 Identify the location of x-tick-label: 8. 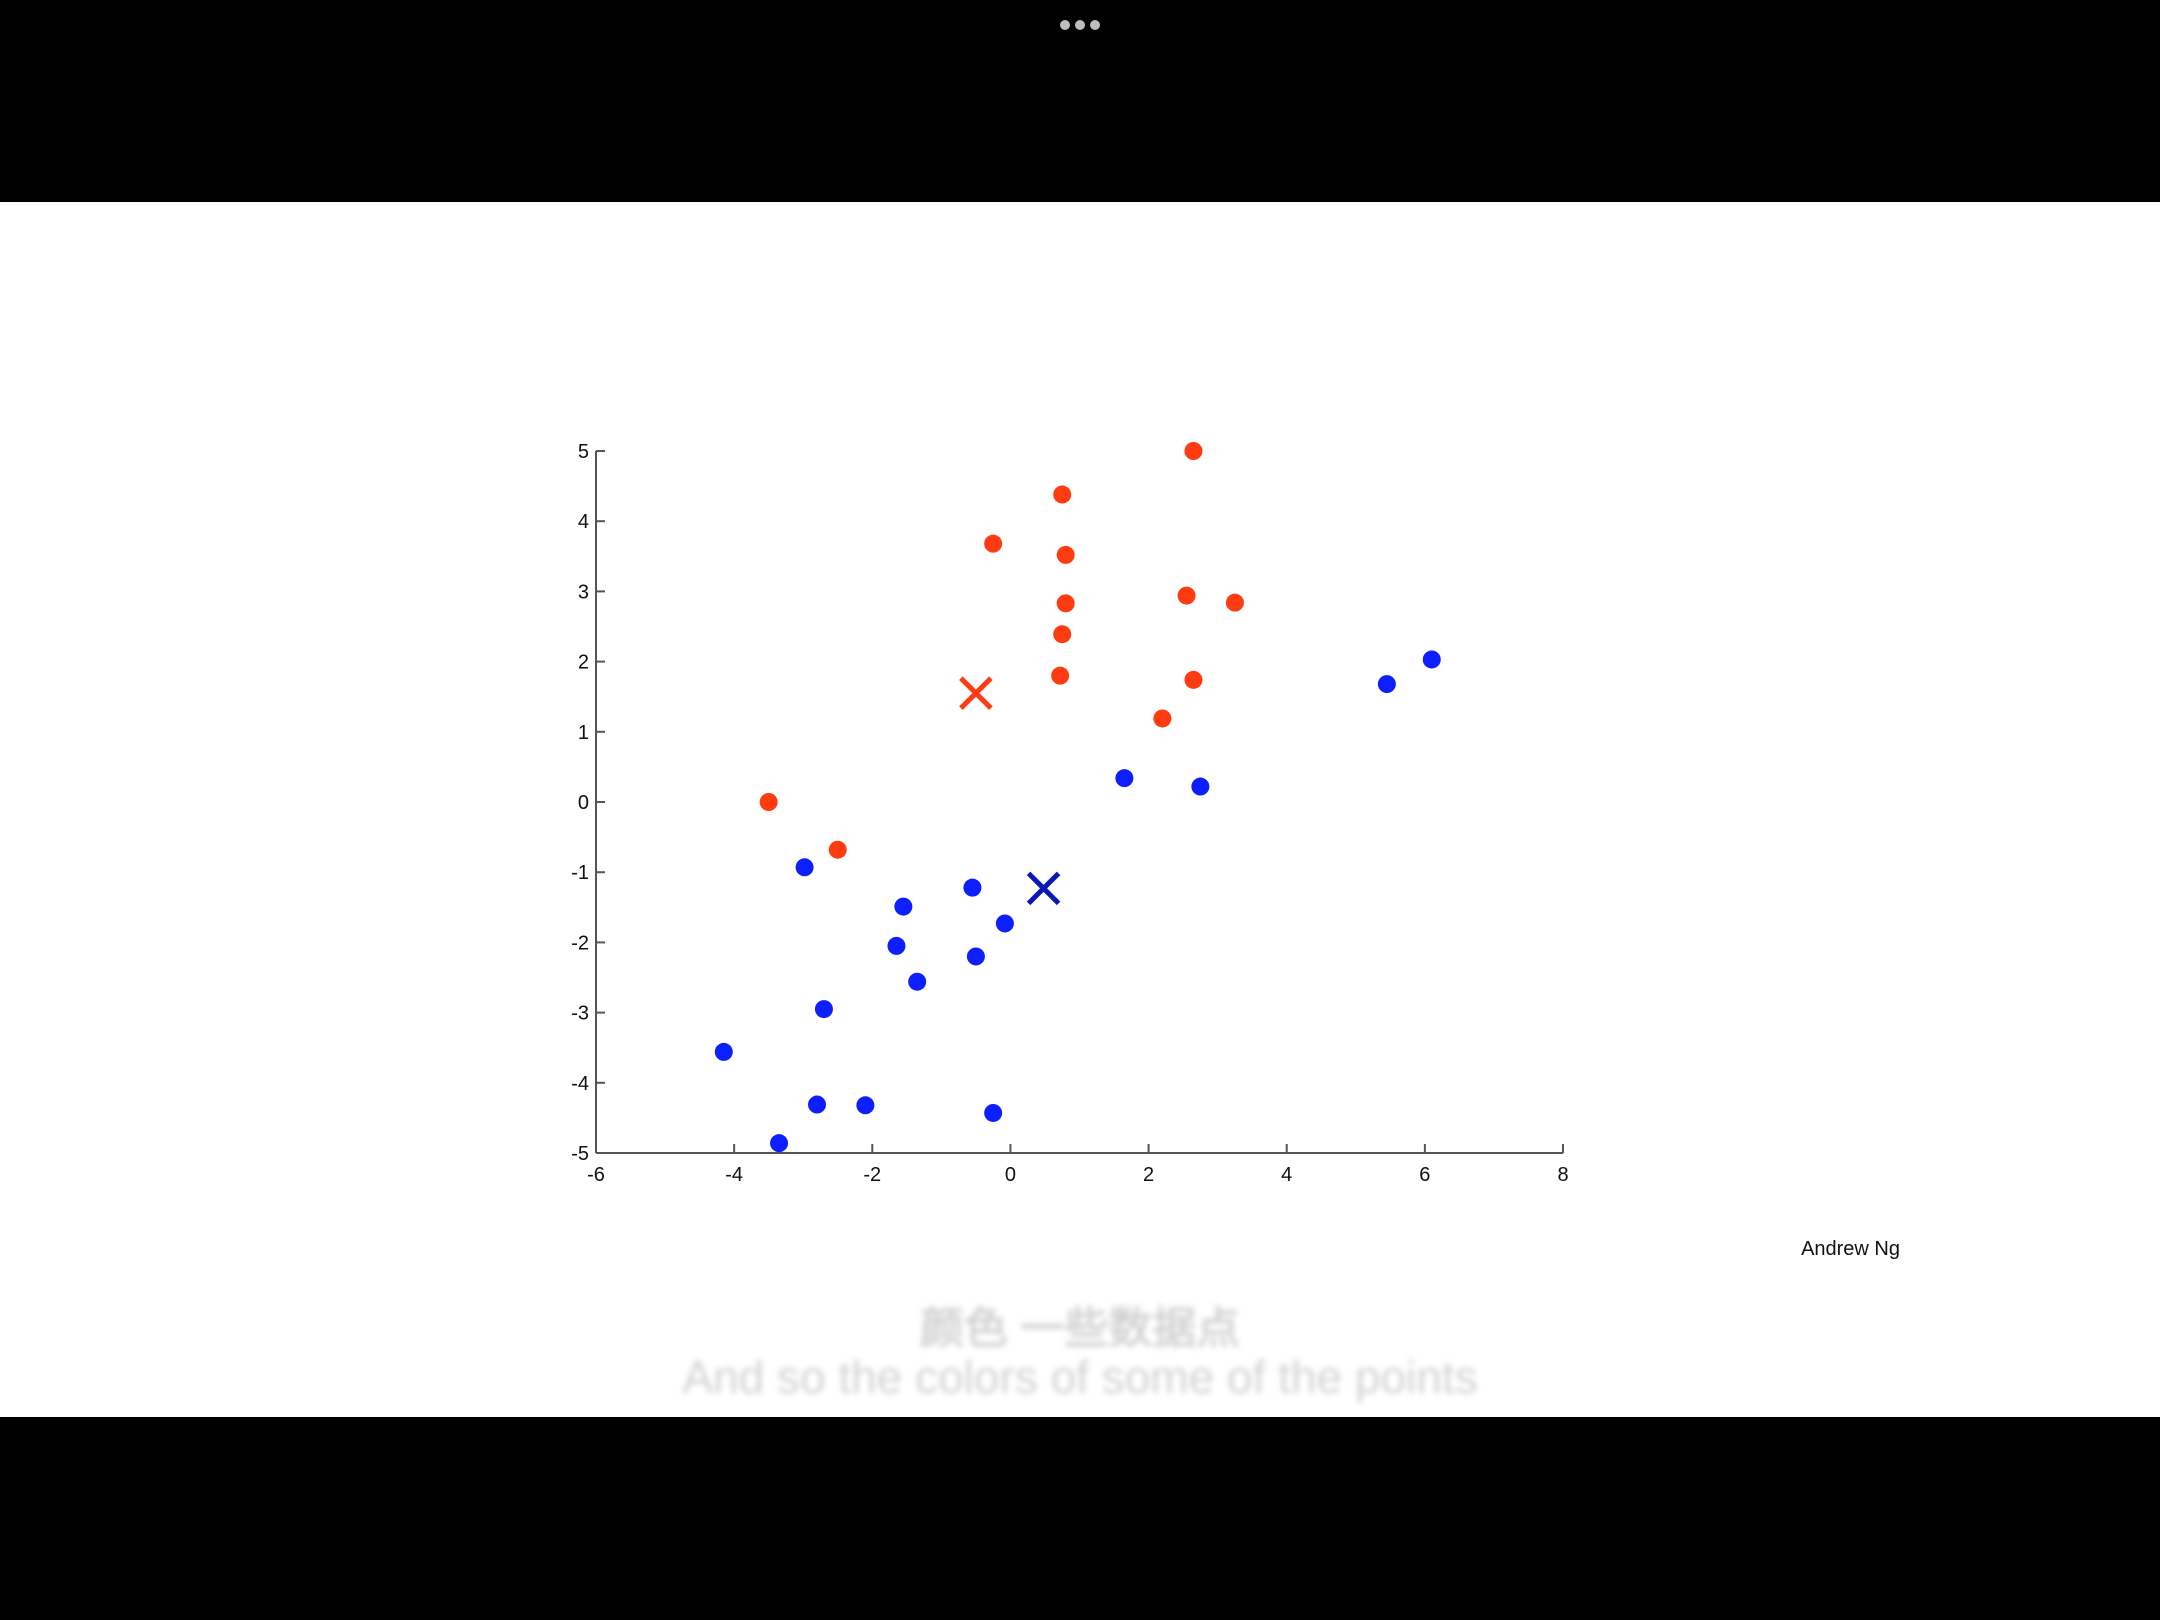
(1562, 1175).